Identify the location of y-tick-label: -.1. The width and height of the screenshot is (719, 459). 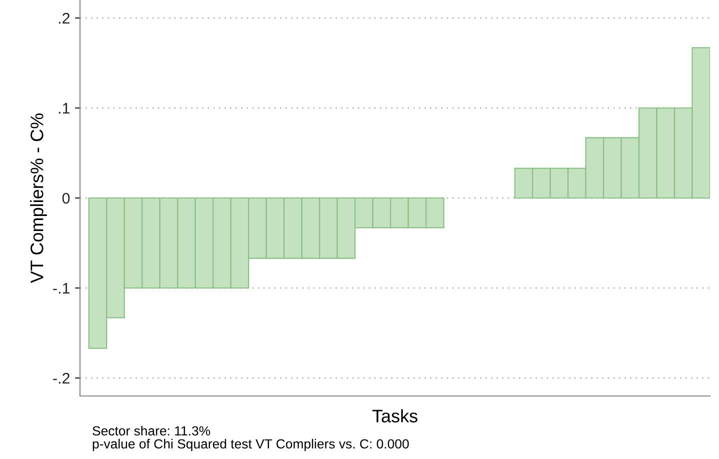
(61, 288).